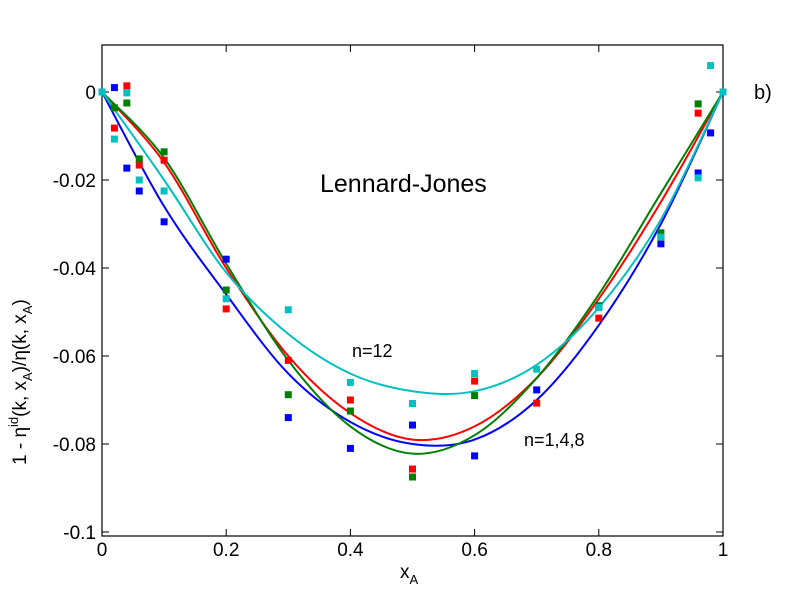  What do you see at coordinates (74, 357) in the screenshot?
I see `y-tick-label: -0.06` at bounding box center [74, 357].